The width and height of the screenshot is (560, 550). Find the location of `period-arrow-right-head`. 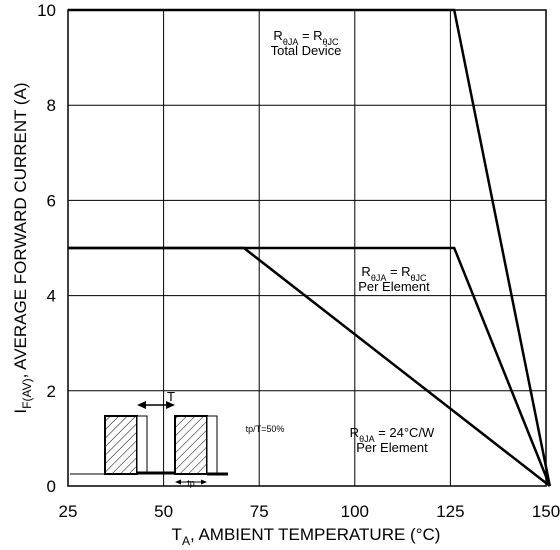

period-arrow-right-head is located at coordinates (170, 405).